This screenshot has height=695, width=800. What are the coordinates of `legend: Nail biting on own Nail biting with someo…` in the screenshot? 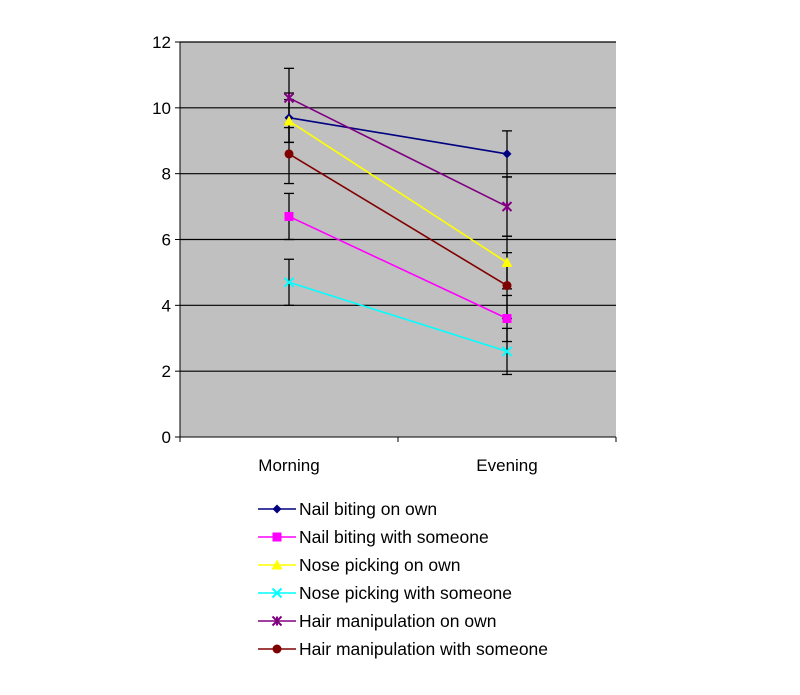 It's located at (403, 579).